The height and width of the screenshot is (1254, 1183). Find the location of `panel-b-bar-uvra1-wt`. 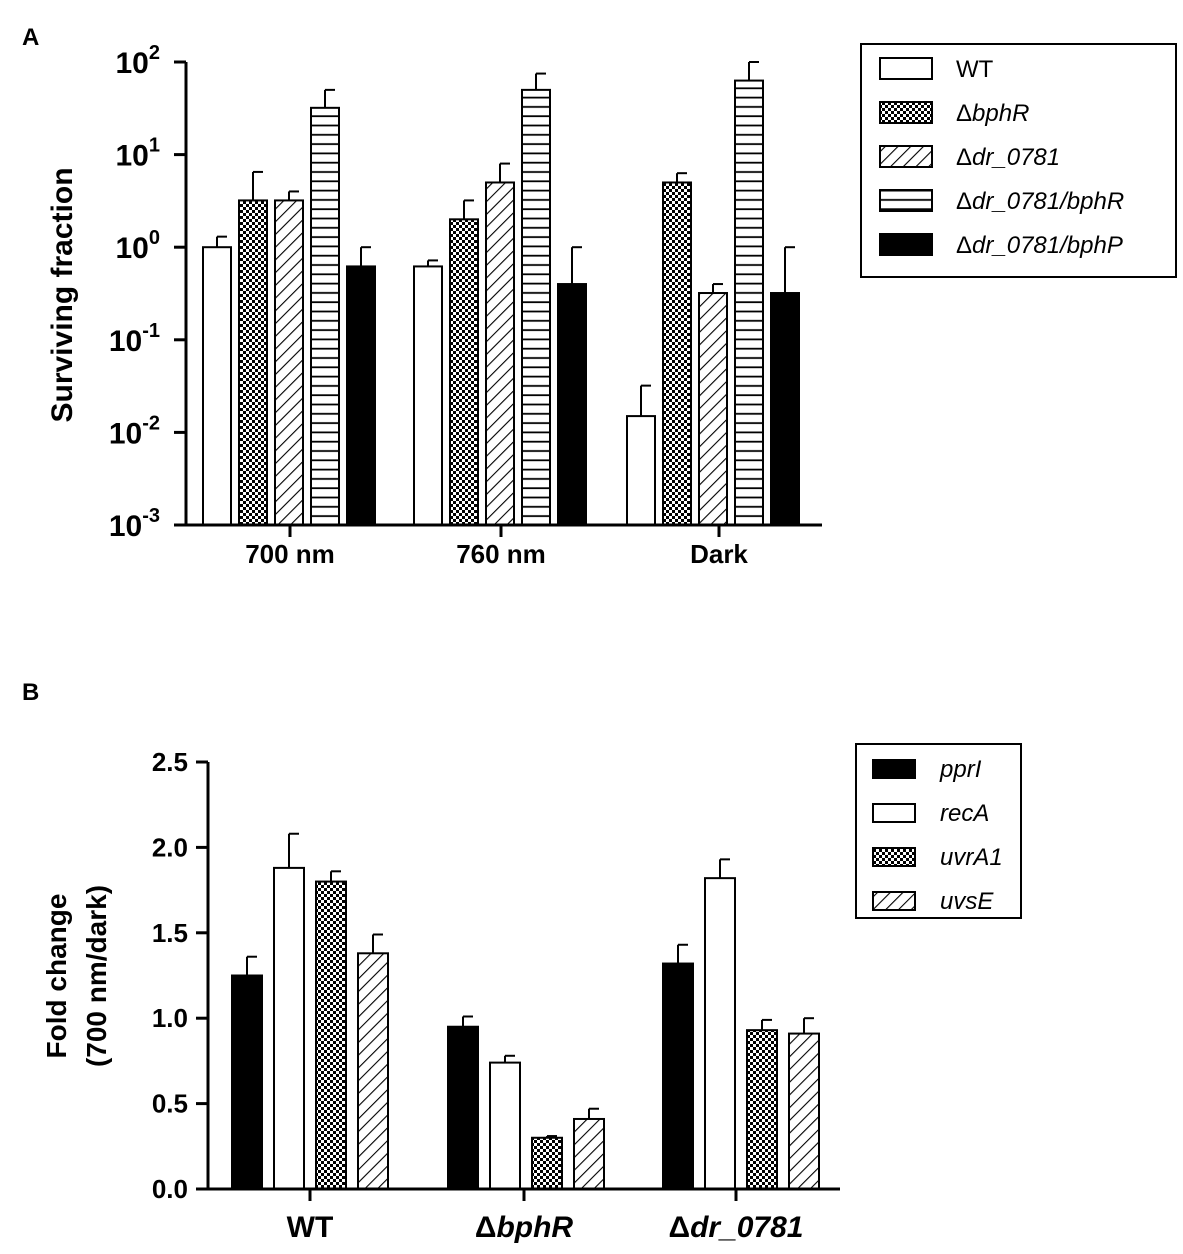

panel-b-bar-uvra1-wt is located at coordinates (331, 1035).